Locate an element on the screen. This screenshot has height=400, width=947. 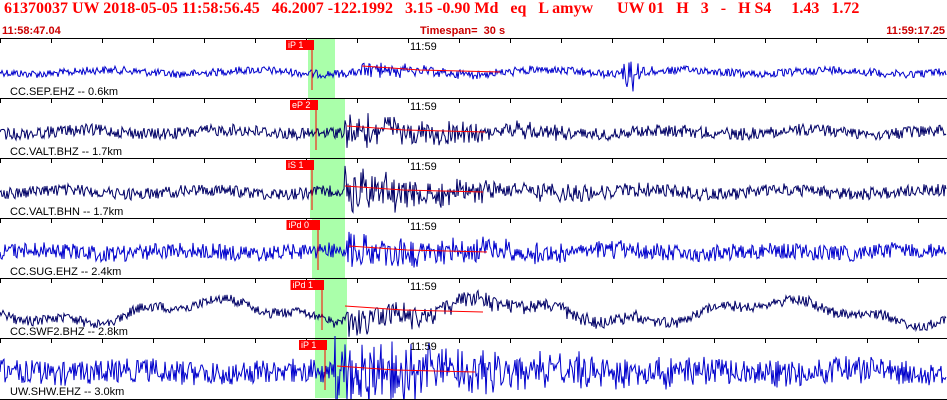
station-label: CC.VALT.BHZ -- 1.7km is located at coordinates (66, 152).